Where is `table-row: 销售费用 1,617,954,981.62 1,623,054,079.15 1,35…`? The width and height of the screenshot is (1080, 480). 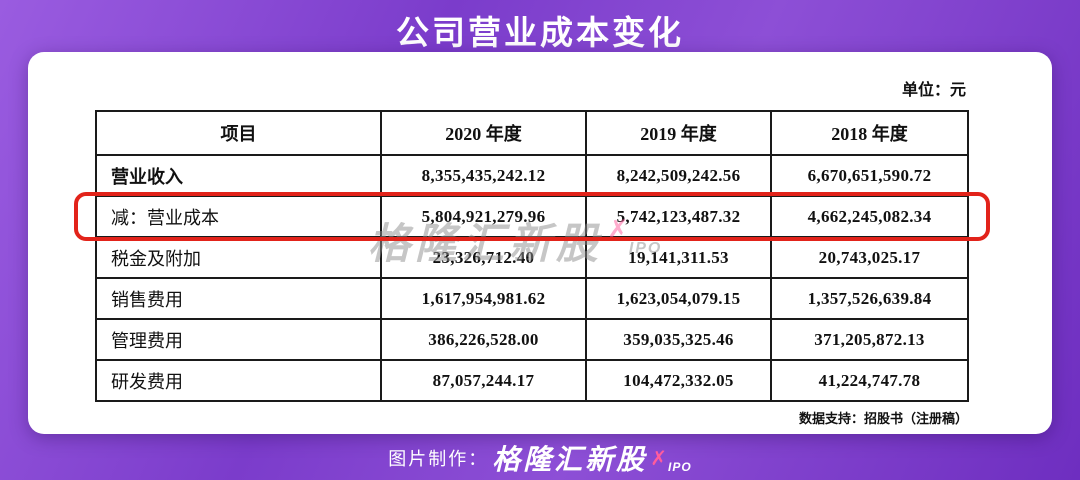
table-row: 销售费用 1,617,954,981.62 1,623,054,079.15 1,35… is located at coordinates (532, 298).